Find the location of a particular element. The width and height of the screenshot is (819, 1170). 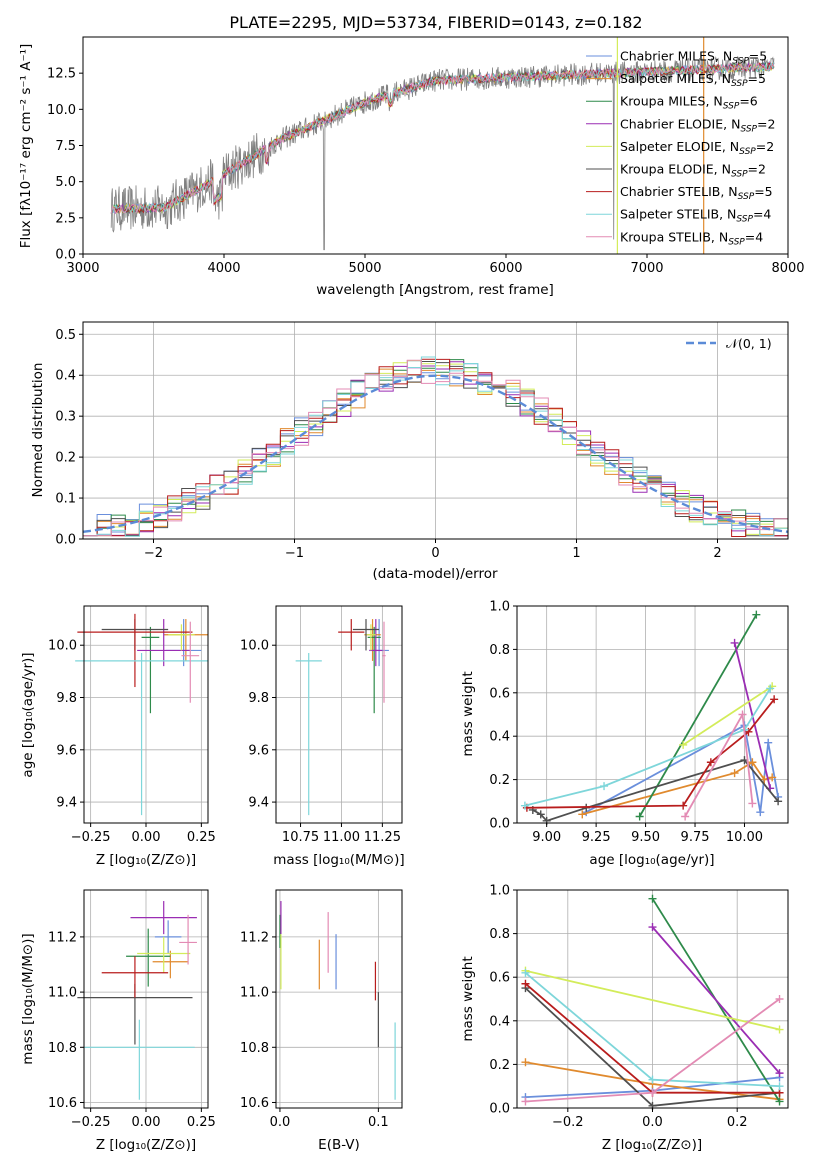

weight-vs-age-ticks: 9.00 9.25 9.50 9.75 10.00 0.0 0.2 0.4 0.6 0.8 1.0 is located at coordinates (626, 723).